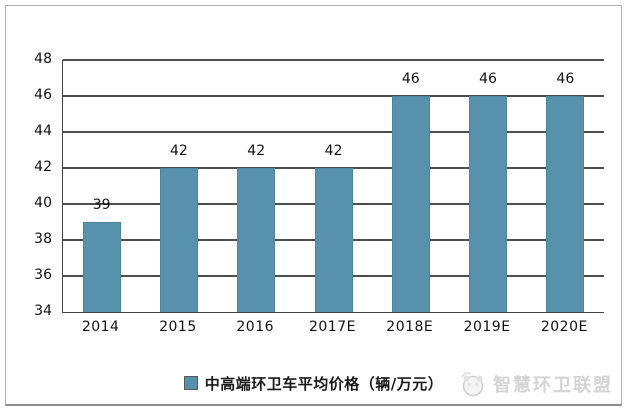  Describe the element at coordinates (178, 327) in the screenshot. I see `x-axis-tick-label: 2015` at that location.